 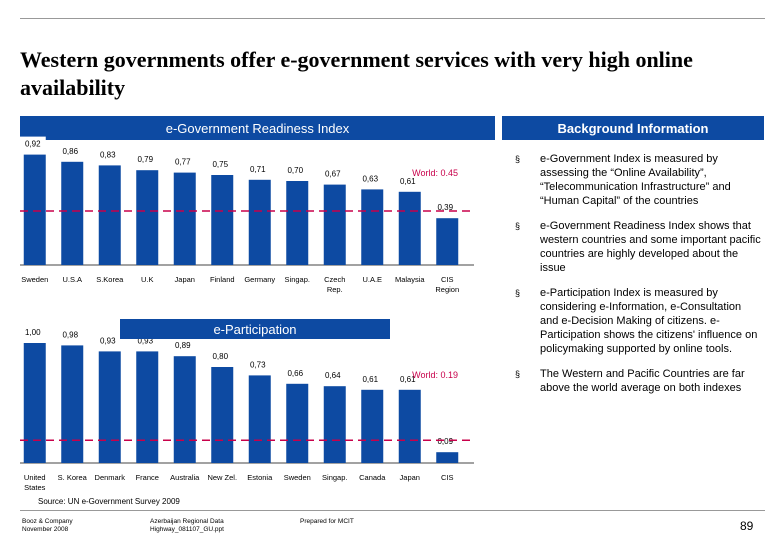 What do you see at coordinates (47, 525) in the screenshot?
I see `footer-company: Booz & Company November 2008` at bounding box center [47, 525].